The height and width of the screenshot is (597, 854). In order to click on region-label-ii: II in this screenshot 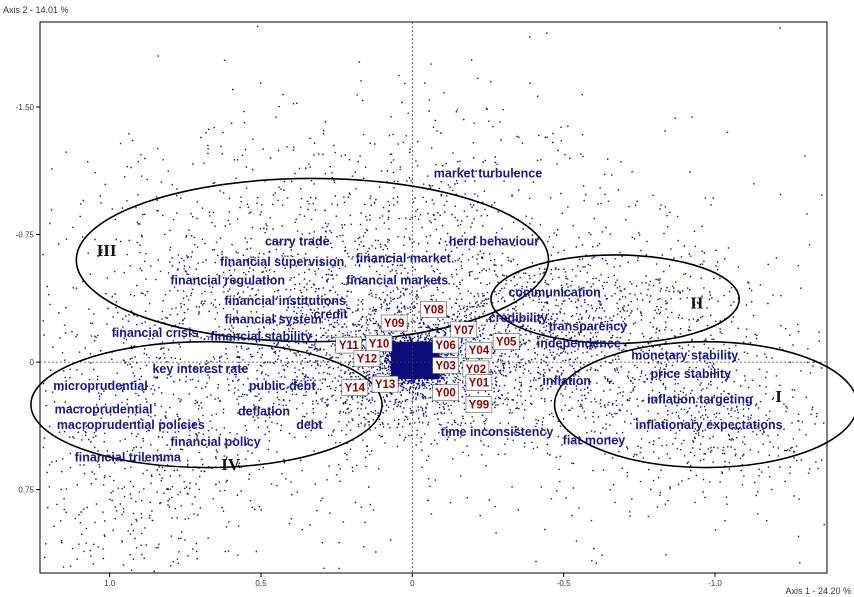, I will do `click(697, 303)`.